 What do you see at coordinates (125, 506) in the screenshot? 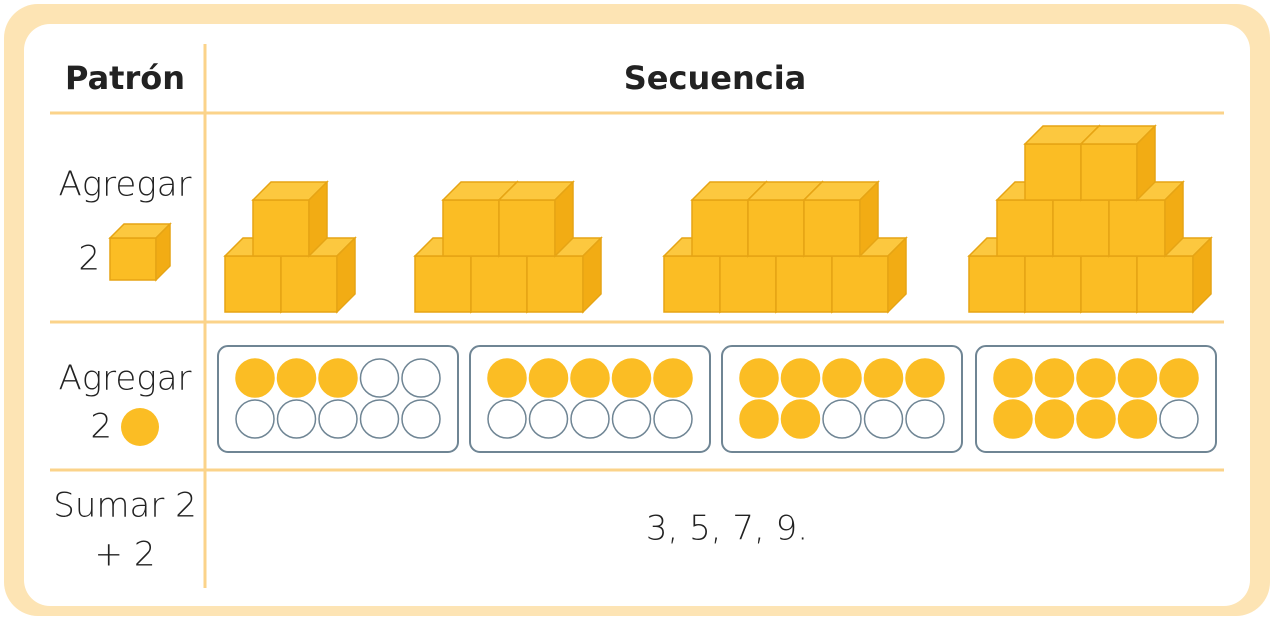
I see `row-label: Sumar 2` at bounding box center [125, 506].